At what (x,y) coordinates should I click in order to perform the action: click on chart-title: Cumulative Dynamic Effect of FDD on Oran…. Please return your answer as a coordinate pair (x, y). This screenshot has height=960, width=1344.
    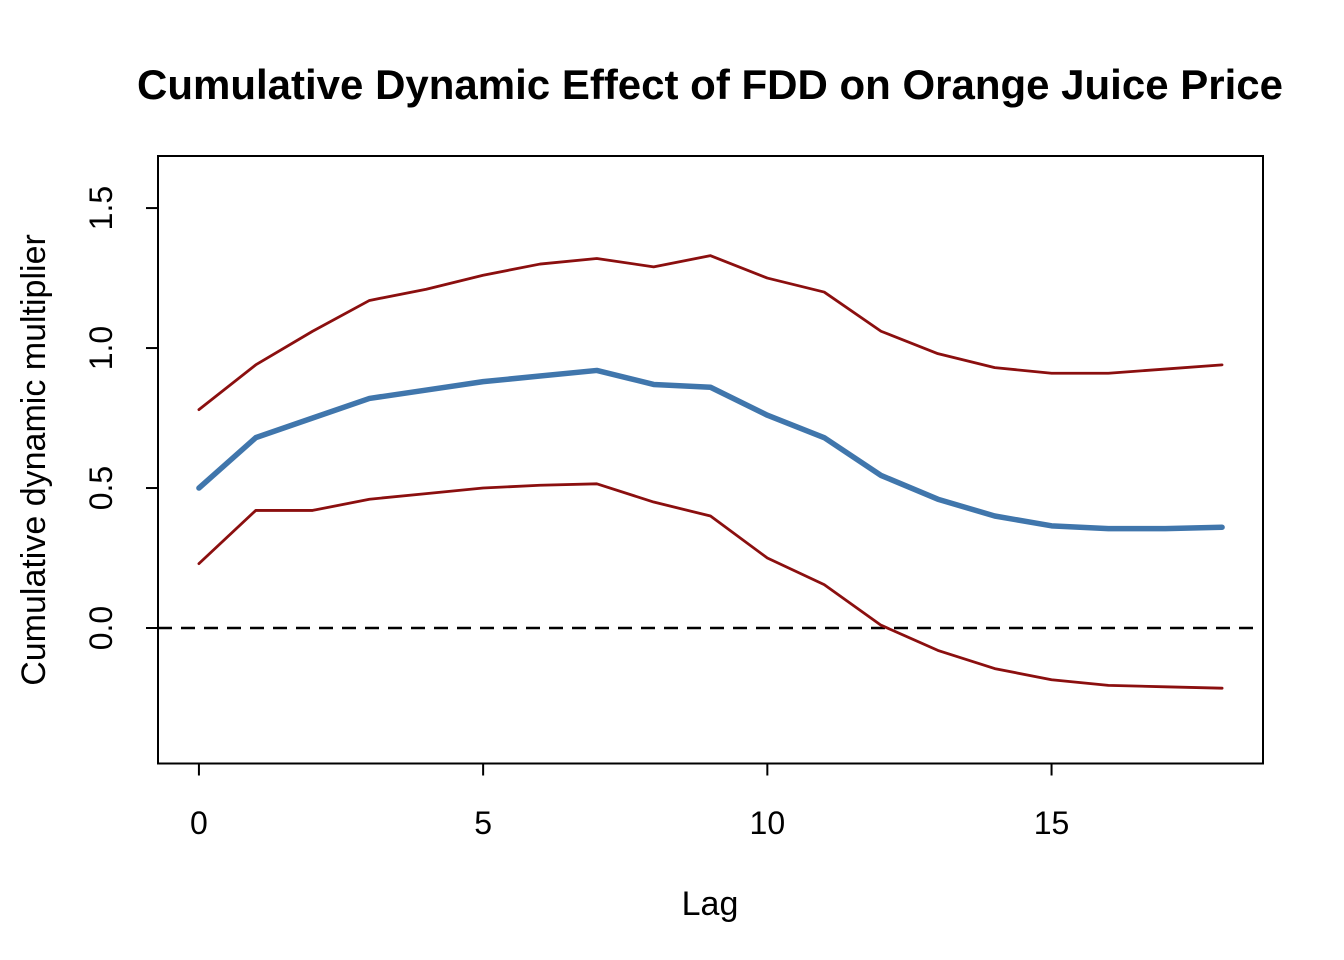
    Looking at the image, I should click on (710, 84).